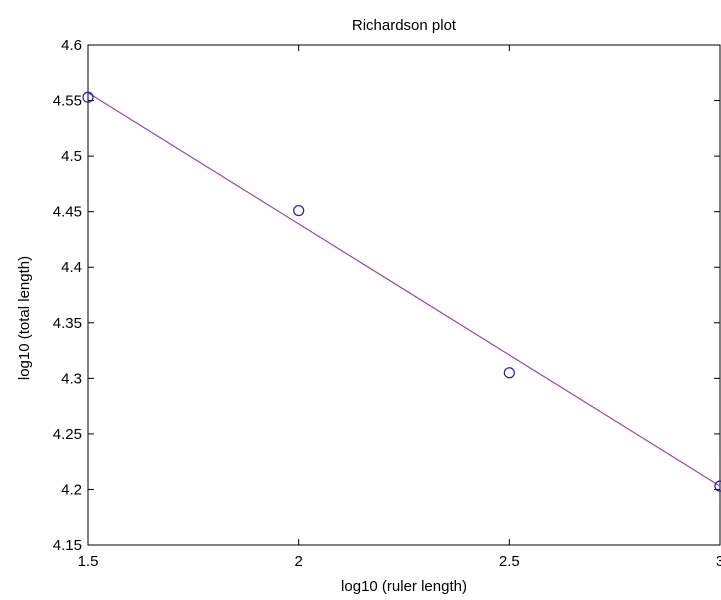  I want to click on y-axis-label: log10 (total length), so click(24, 318).